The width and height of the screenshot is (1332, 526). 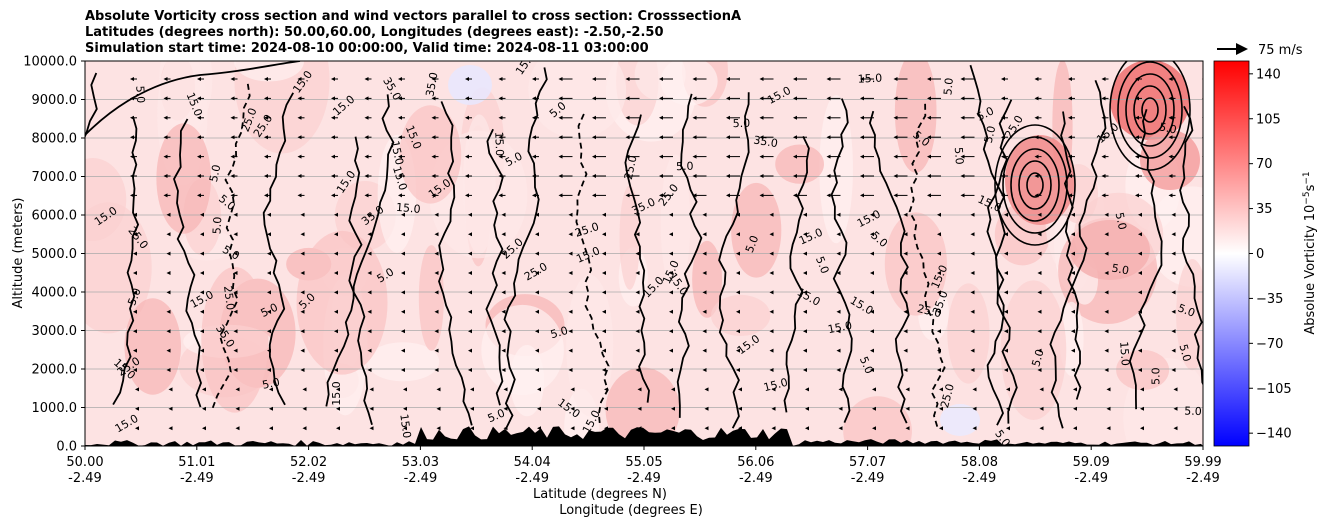 I want to click on vorticity-patch-strong, so click(x=960, y=420).